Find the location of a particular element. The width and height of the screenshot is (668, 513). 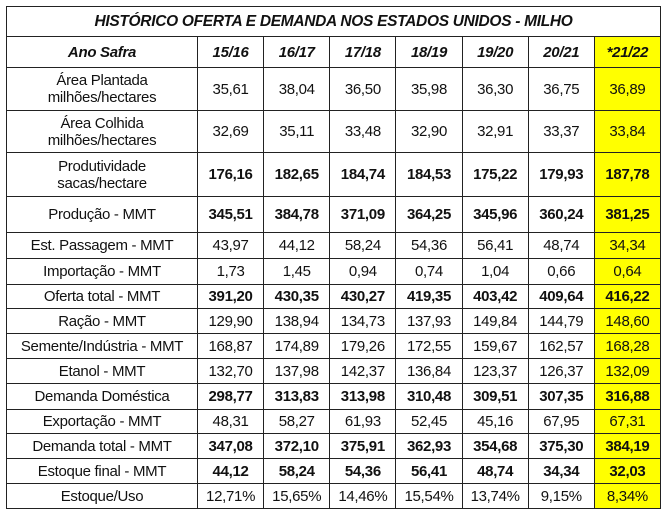

row-label: Área Colhida milhões/hectares is located at coordinates (102, 131).